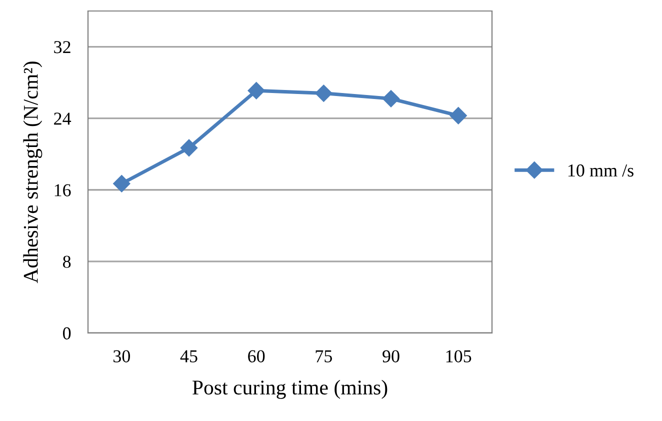 Image resolution: width=662 pixels, height=421 pixels. What do you see at coordinates (66, 262) in the screenshot?
I see `y-tick-label: 8` at bounding box center [66, 262].